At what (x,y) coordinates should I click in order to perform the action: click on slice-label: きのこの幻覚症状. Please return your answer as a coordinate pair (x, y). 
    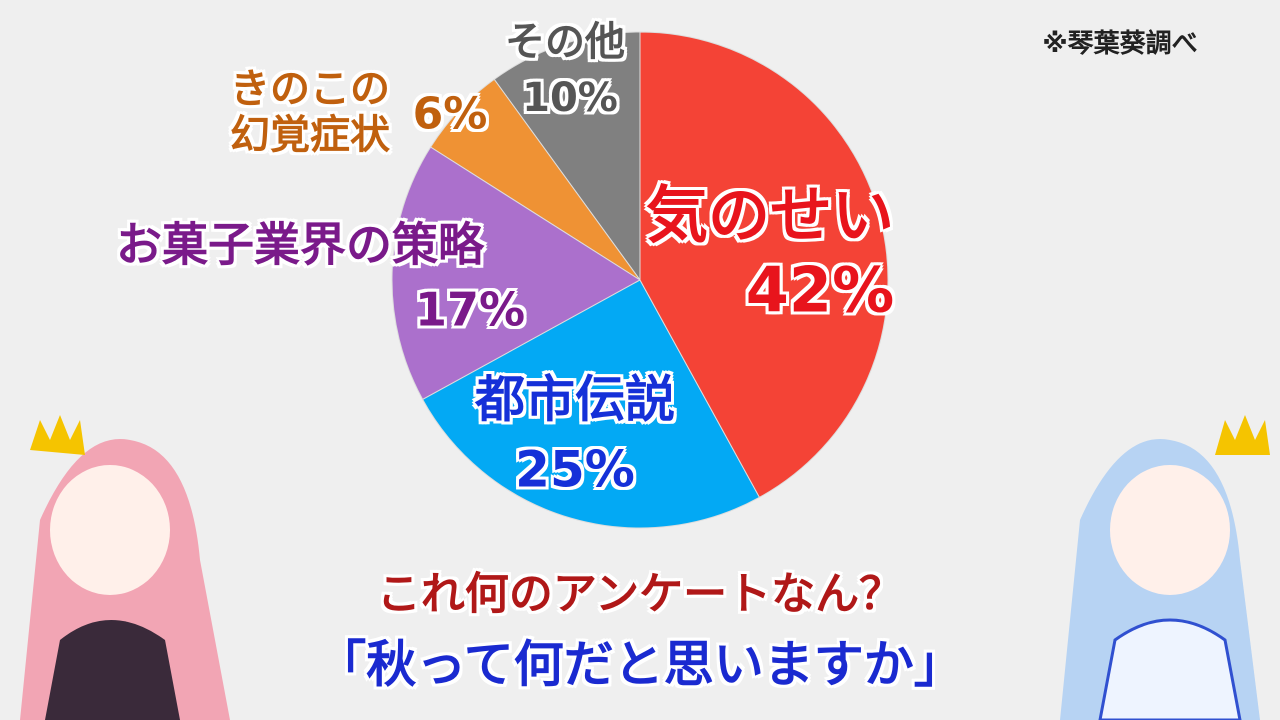
    Looking at the image, I should click on (310, 112).